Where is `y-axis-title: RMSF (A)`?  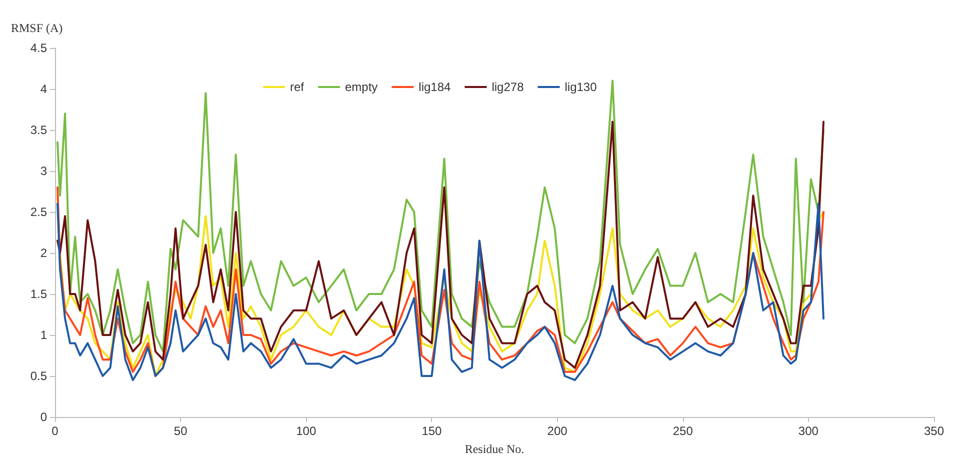
y-axis-title: RMSF (A) is located at coordinates (37, 28).